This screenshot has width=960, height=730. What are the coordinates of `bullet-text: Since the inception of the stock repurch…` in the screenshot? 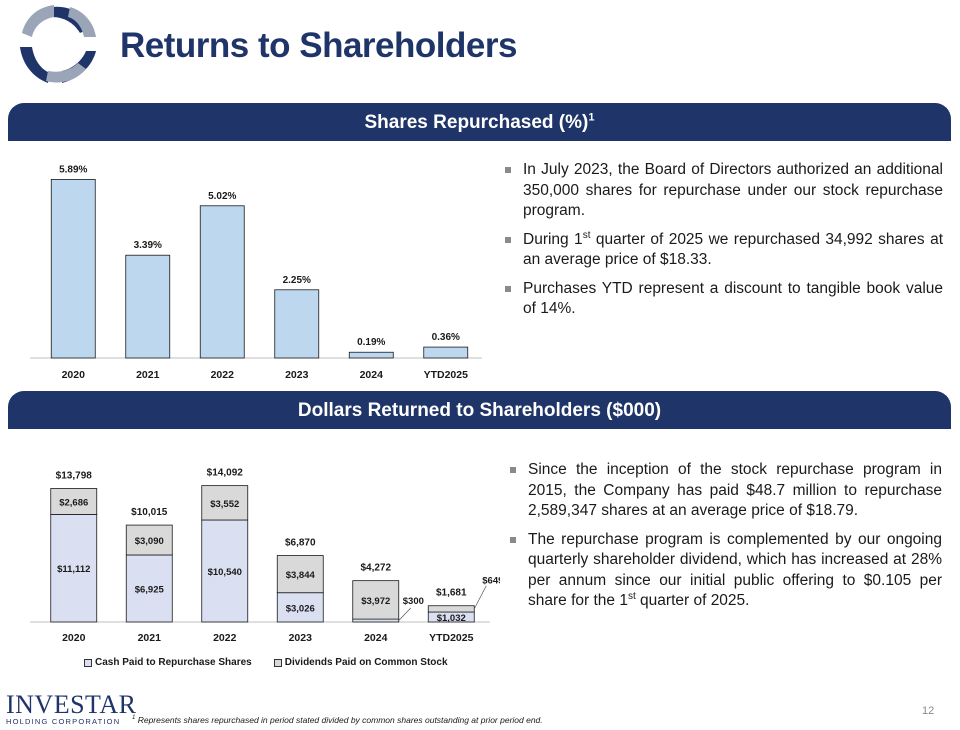 It's located at (735, 490).